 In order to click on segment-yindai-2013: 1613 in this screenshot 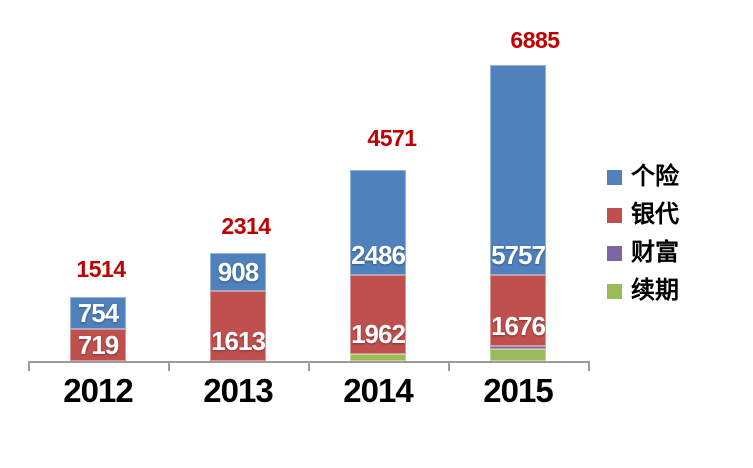, I will do `click(238, 326)`.